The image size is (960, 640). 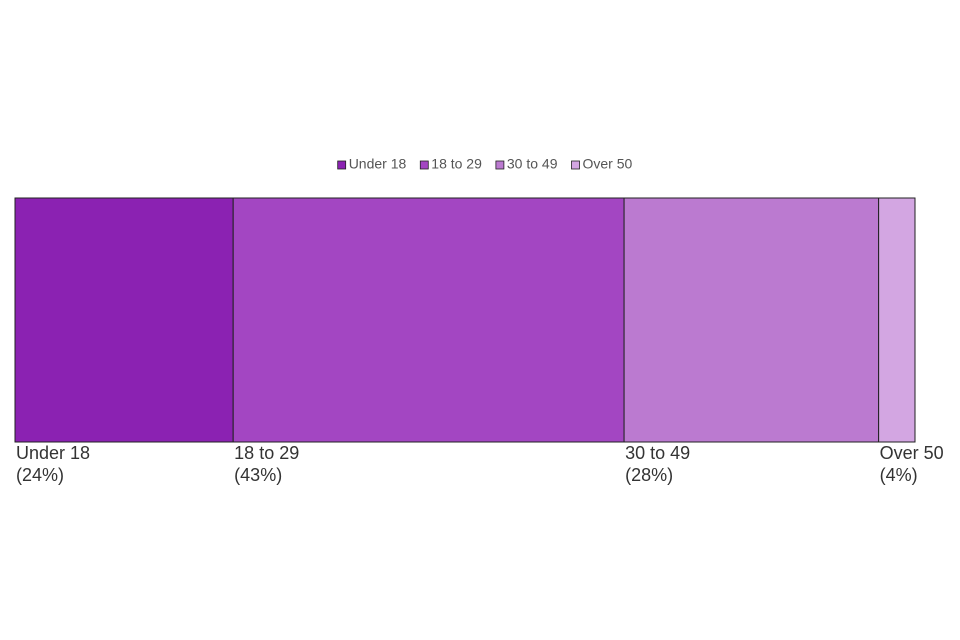 I want to click on value-label: (28%), so click(x=649, y=475).